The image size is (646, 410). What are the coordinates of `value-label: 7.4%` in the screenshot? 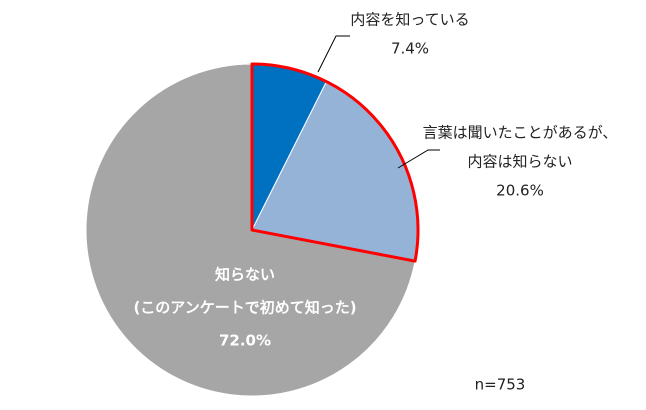 It's located at (410, 49).